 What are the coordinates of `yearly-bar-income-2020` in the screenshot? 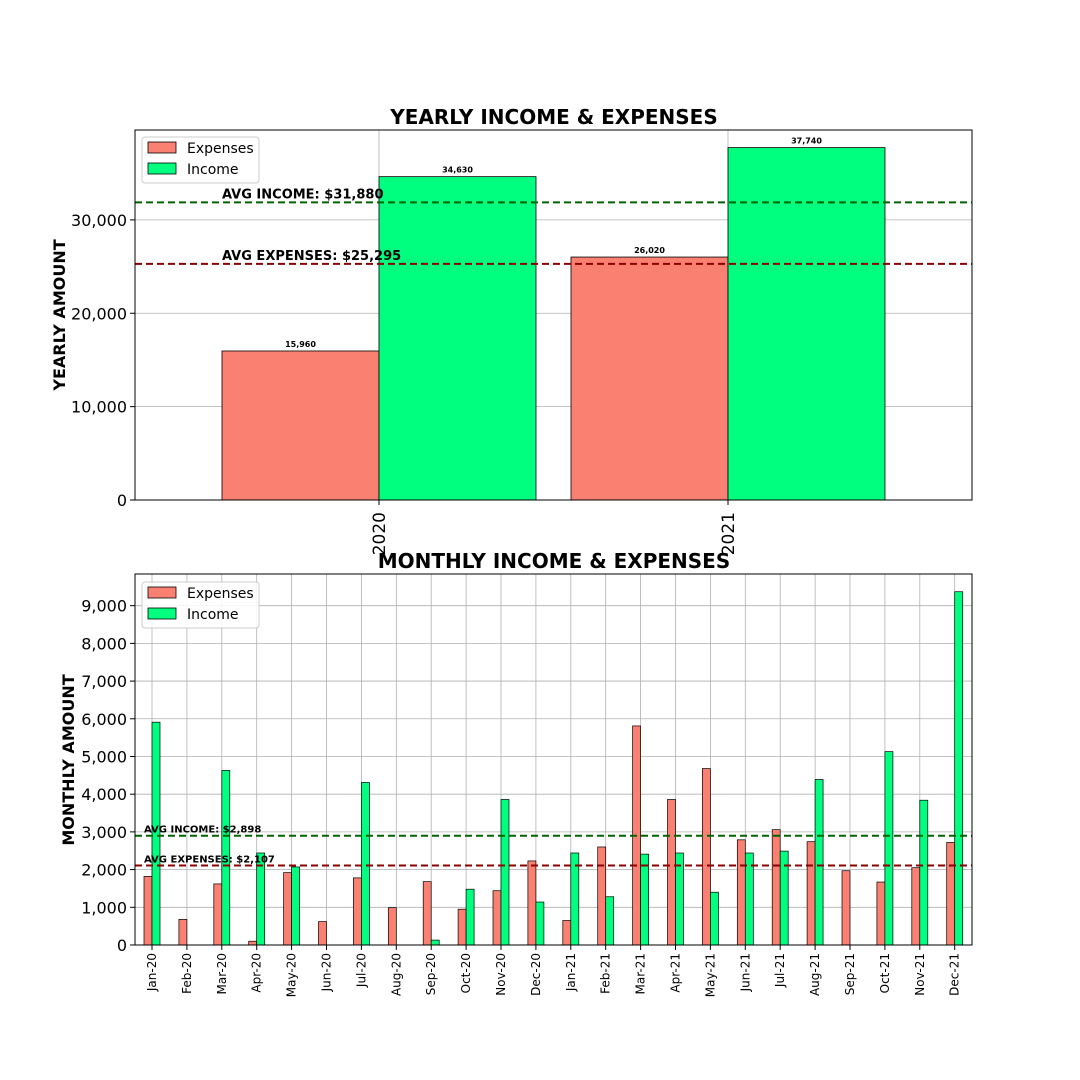 It's located at (457, 338).